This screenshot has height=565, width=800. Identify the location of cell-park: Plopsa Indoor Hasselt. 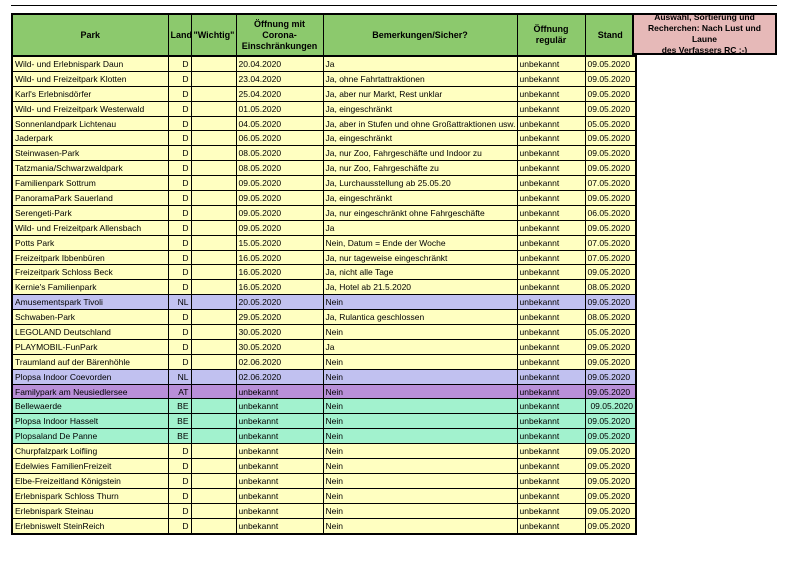
(90, 421).